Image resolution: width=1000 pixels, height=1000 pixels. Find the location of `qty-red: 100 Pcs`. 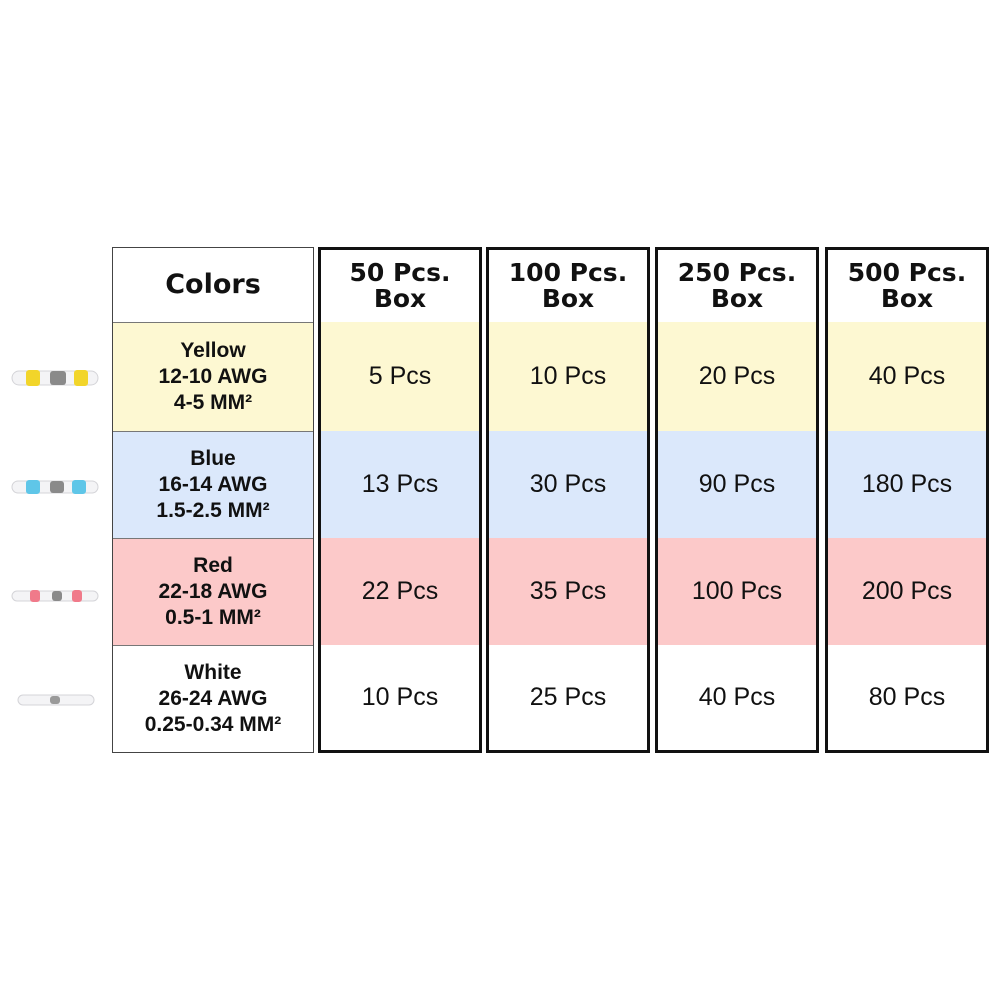

qty-red: 100 Pcs is located at coordinates (737, 591).